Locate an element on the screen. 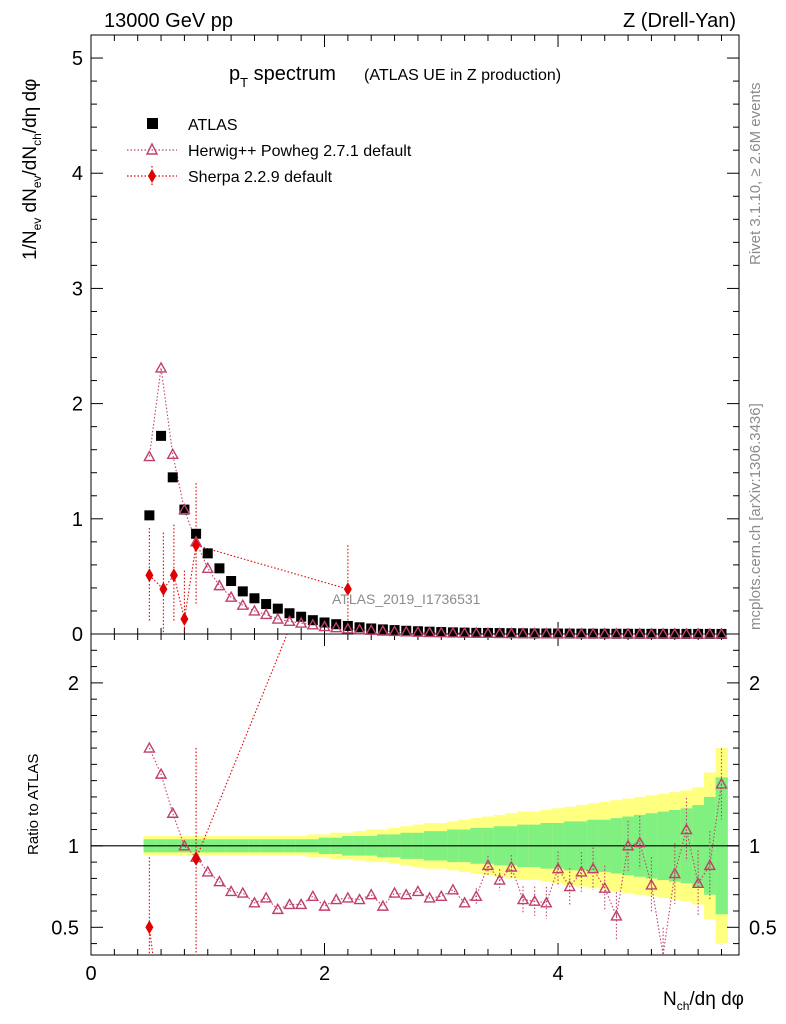  ratio-y-tick-label: 1 is located at coordinates (73, 847).